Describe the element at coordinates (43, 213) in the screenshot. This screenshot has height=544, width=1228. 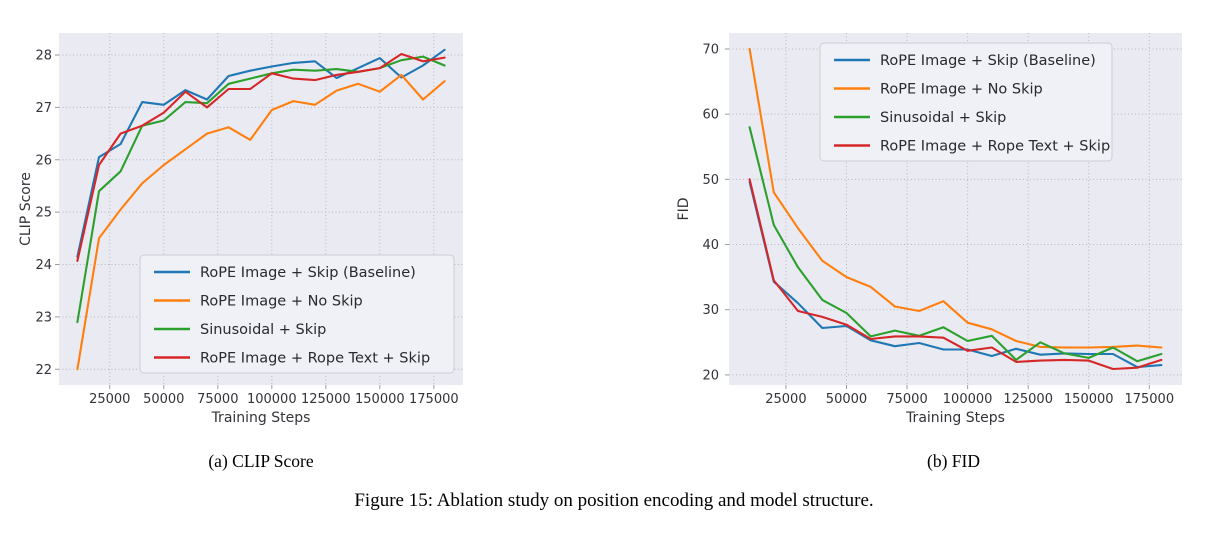
I see `y-tick-label: 25` at that location.